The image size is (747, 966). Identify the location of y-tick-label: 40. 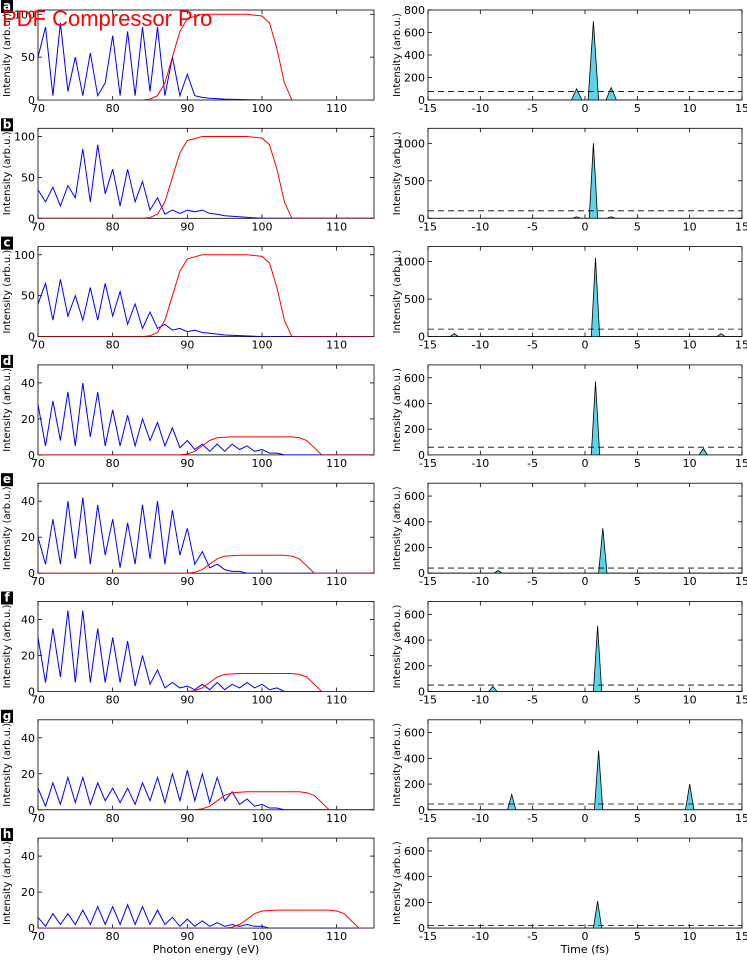
(28, 501).